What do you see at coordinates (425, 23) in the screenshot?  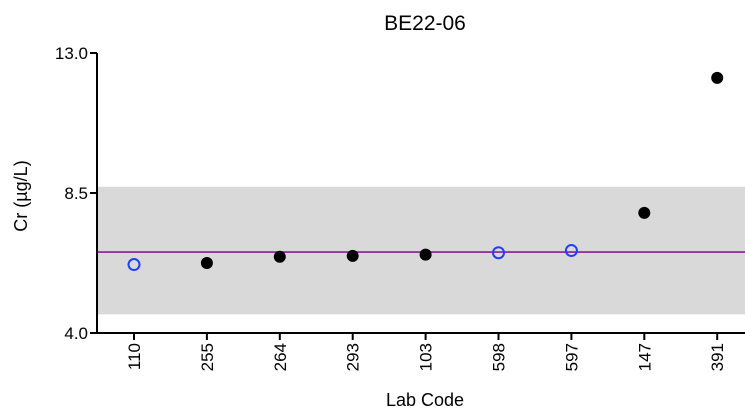 I see `chart-title: BE22-06` at bounding box center [425, 23].